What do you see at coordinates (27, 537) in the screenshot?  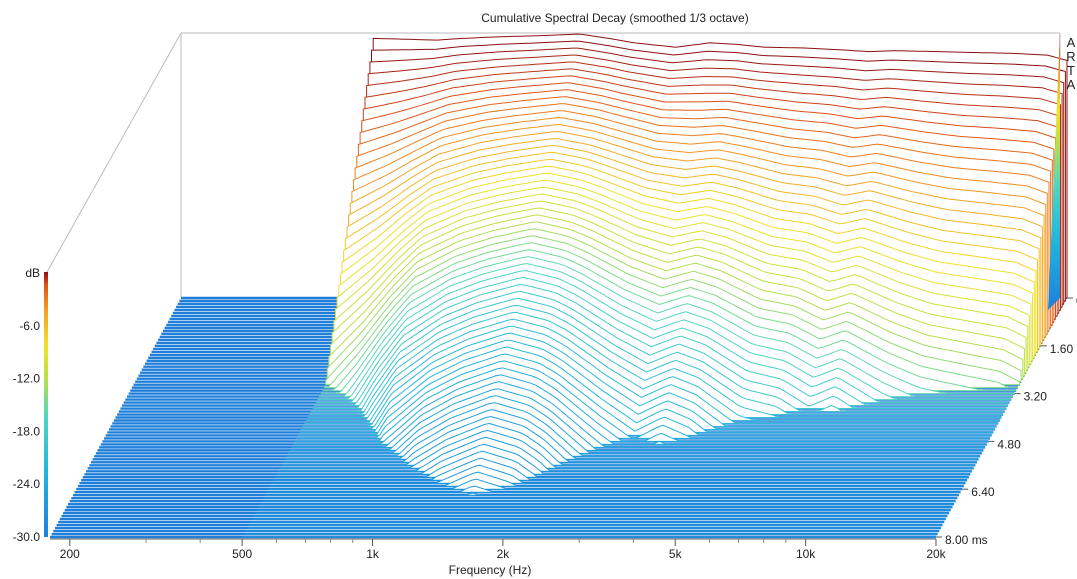 I see `z-tick-label: -30.0` at bounding box center [27, 537].